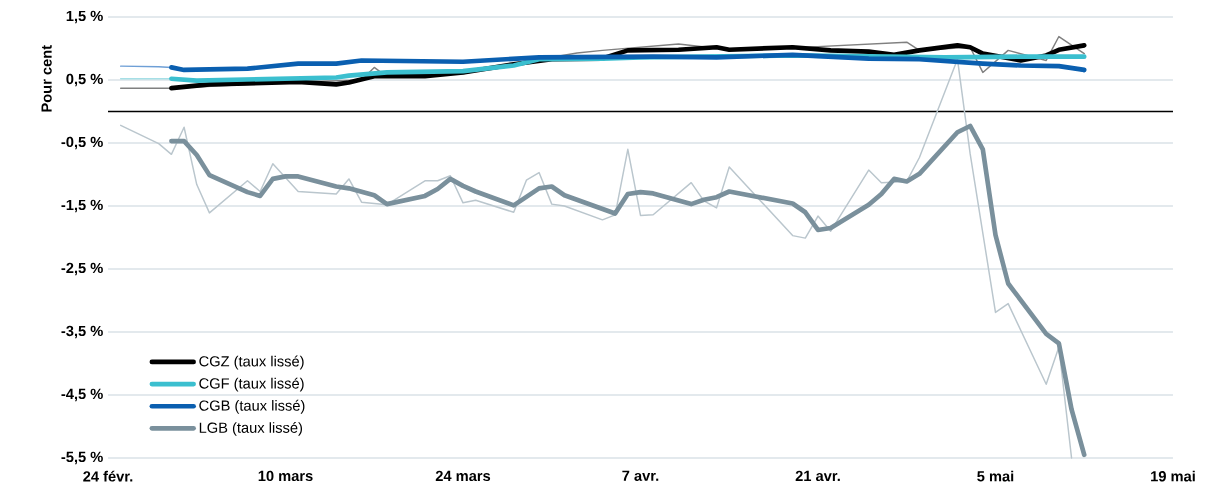 The width and height of the screenshot is (1207, 498). Describe the element at coordinates (1173, 476) in the screenshot. I see `x-tick-label: 19 mai` at that location.